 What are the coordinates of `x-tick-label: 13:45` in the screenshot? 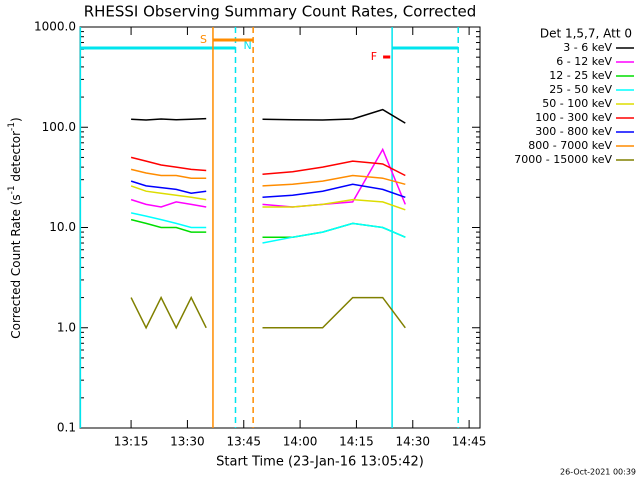 It's located at (243, 442).